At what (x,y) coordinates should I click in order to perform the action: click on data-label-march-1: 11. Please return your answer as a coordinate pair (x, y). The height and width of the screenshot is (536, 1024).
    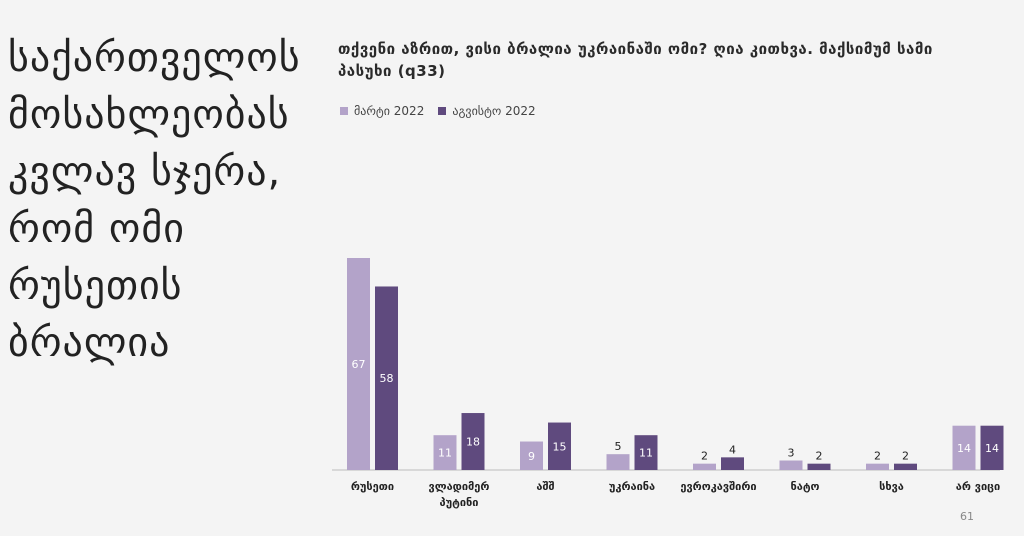
    Looking at the image, I should click on (445, 453).